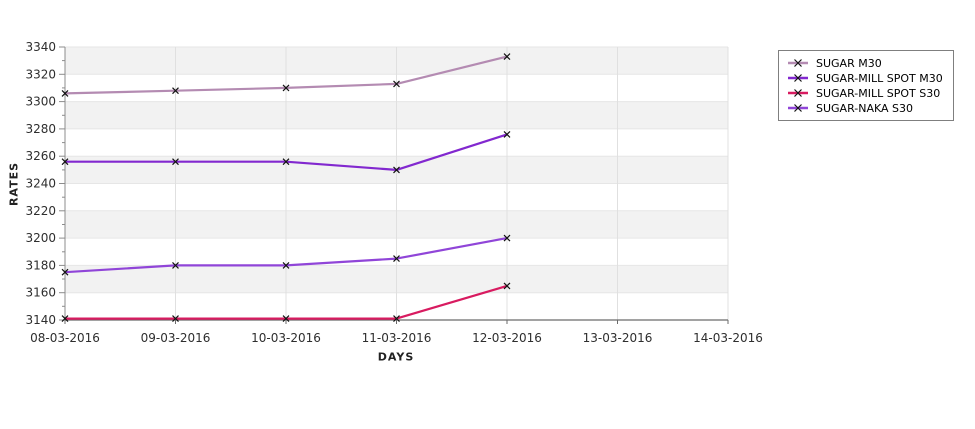 The height and width of the screenshot is (429, 975). I want to click on y-tick-label: 3320, so click(40, 74).